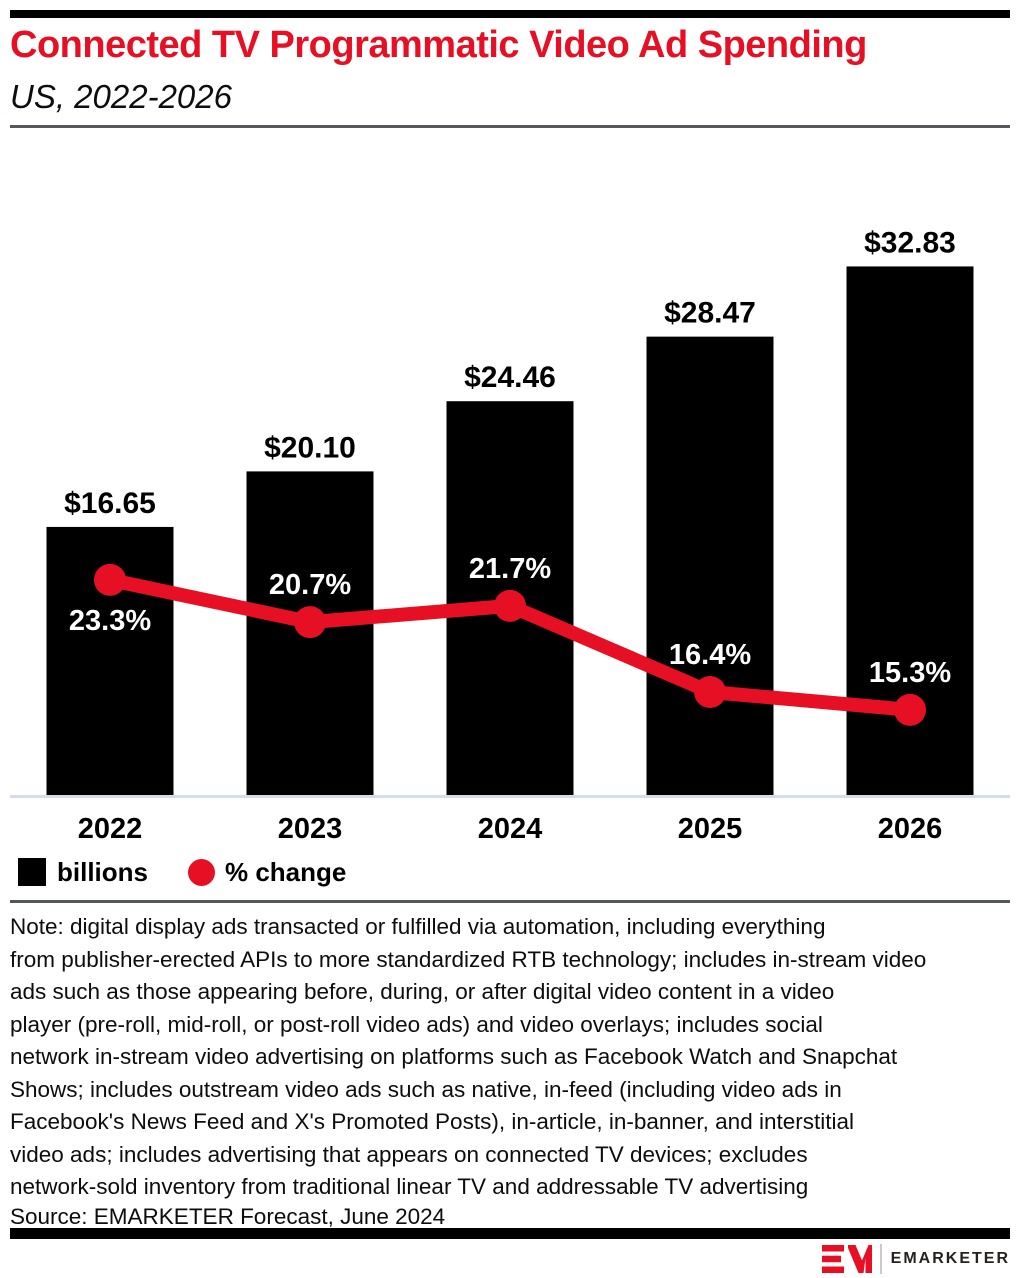 Image resolution: width=1020 pixels, height=1278 pixels. I want to click on pct-label-2024: 21.7%, so click(510, 569).